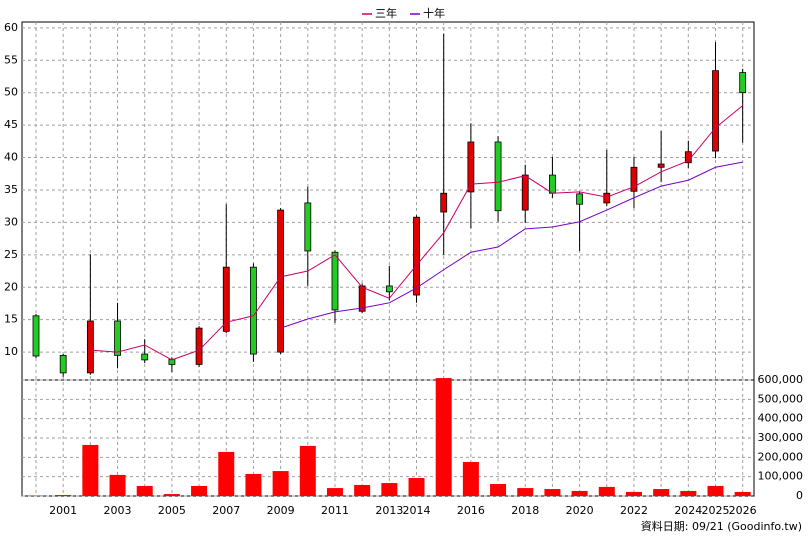  Describe the element at coordinates (781, 379) in the screenshot. I see `y2-tick-label: 600,000` at that location.